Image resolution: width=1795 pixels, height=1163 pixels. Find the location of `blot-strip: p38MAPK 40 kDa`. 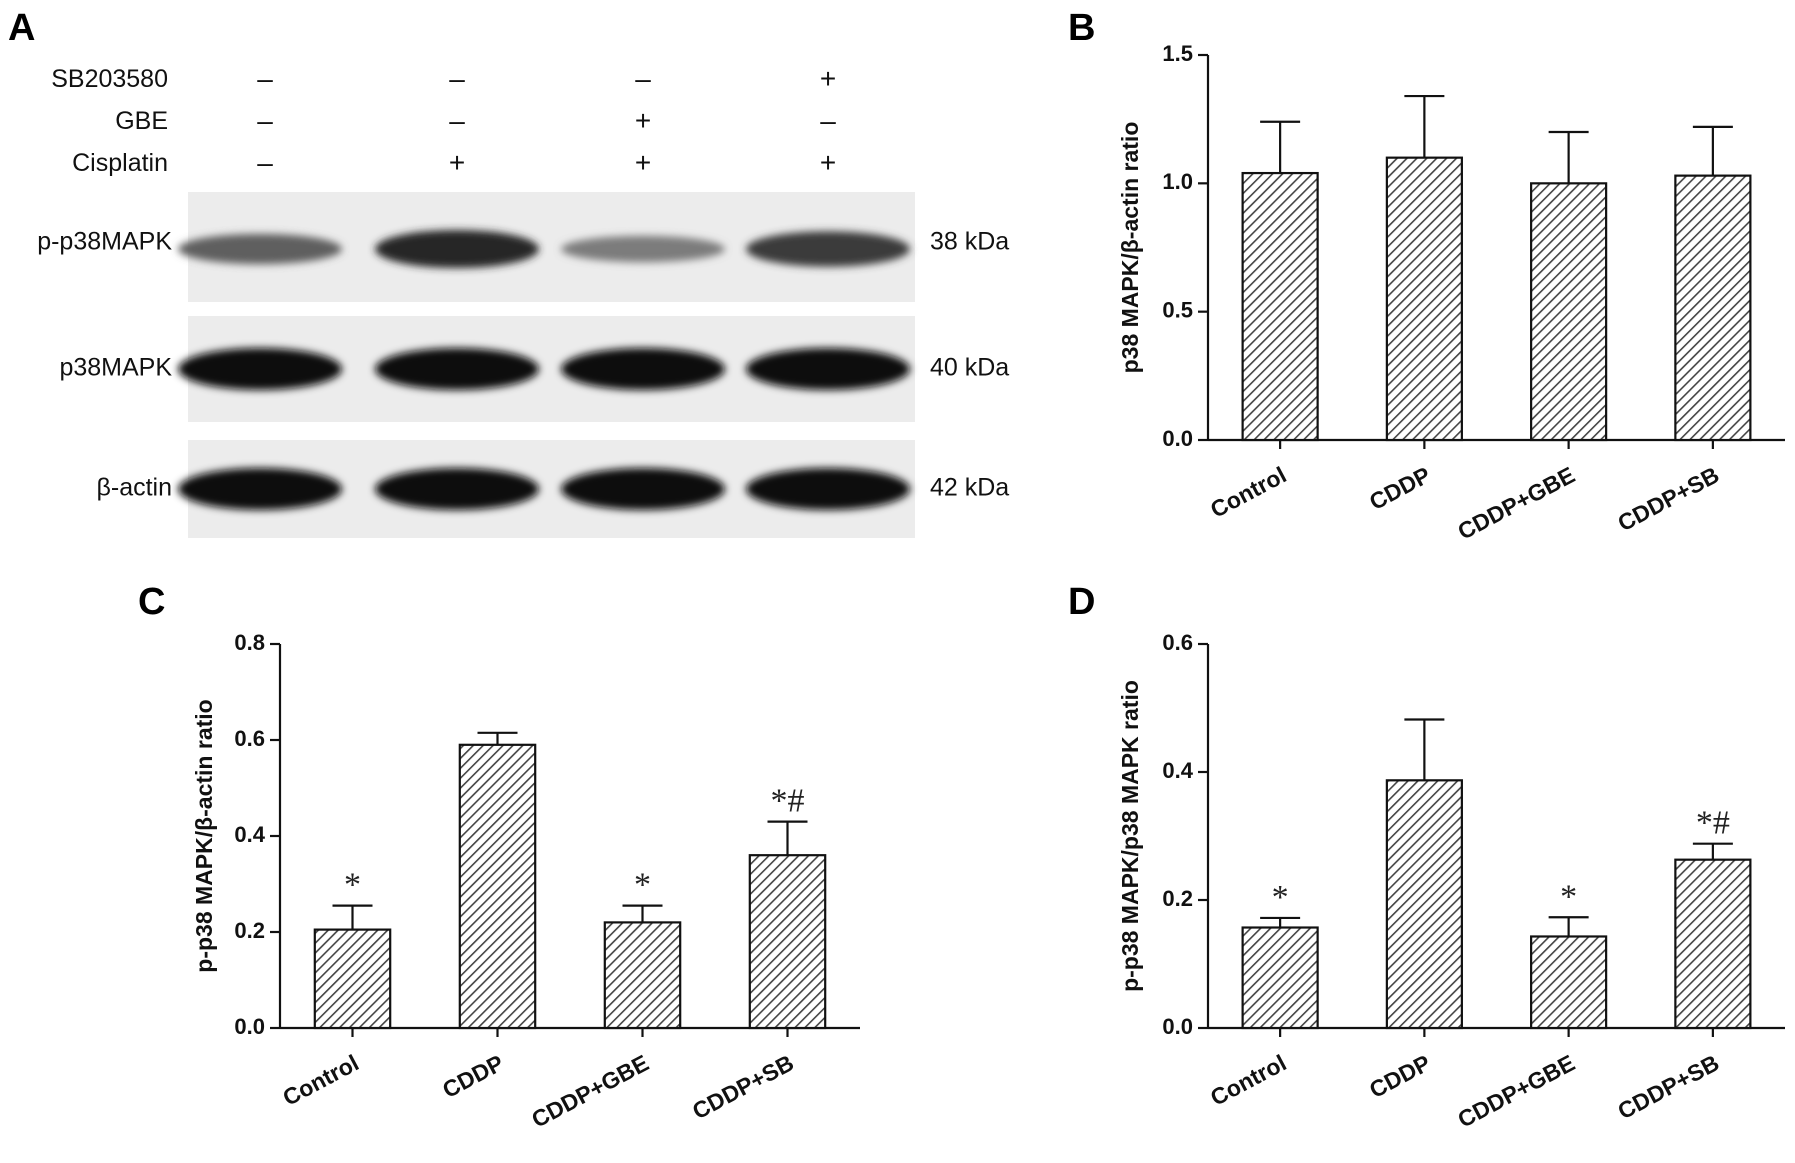

blot-strip: p38MAPK 40 kDa is located at coordinates (534, 369).